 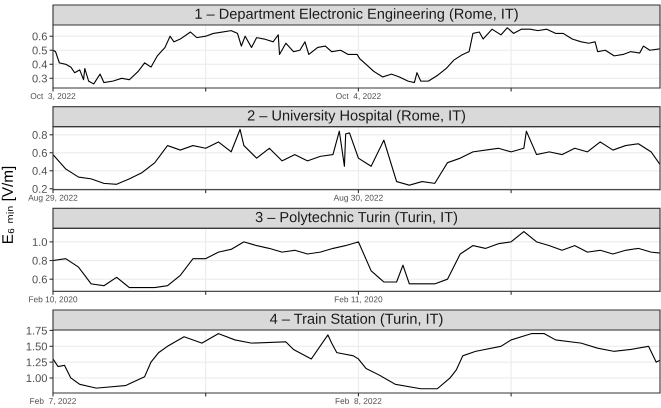 I want to click on y-tick-label: 1.50, so click(x=37, y=346).